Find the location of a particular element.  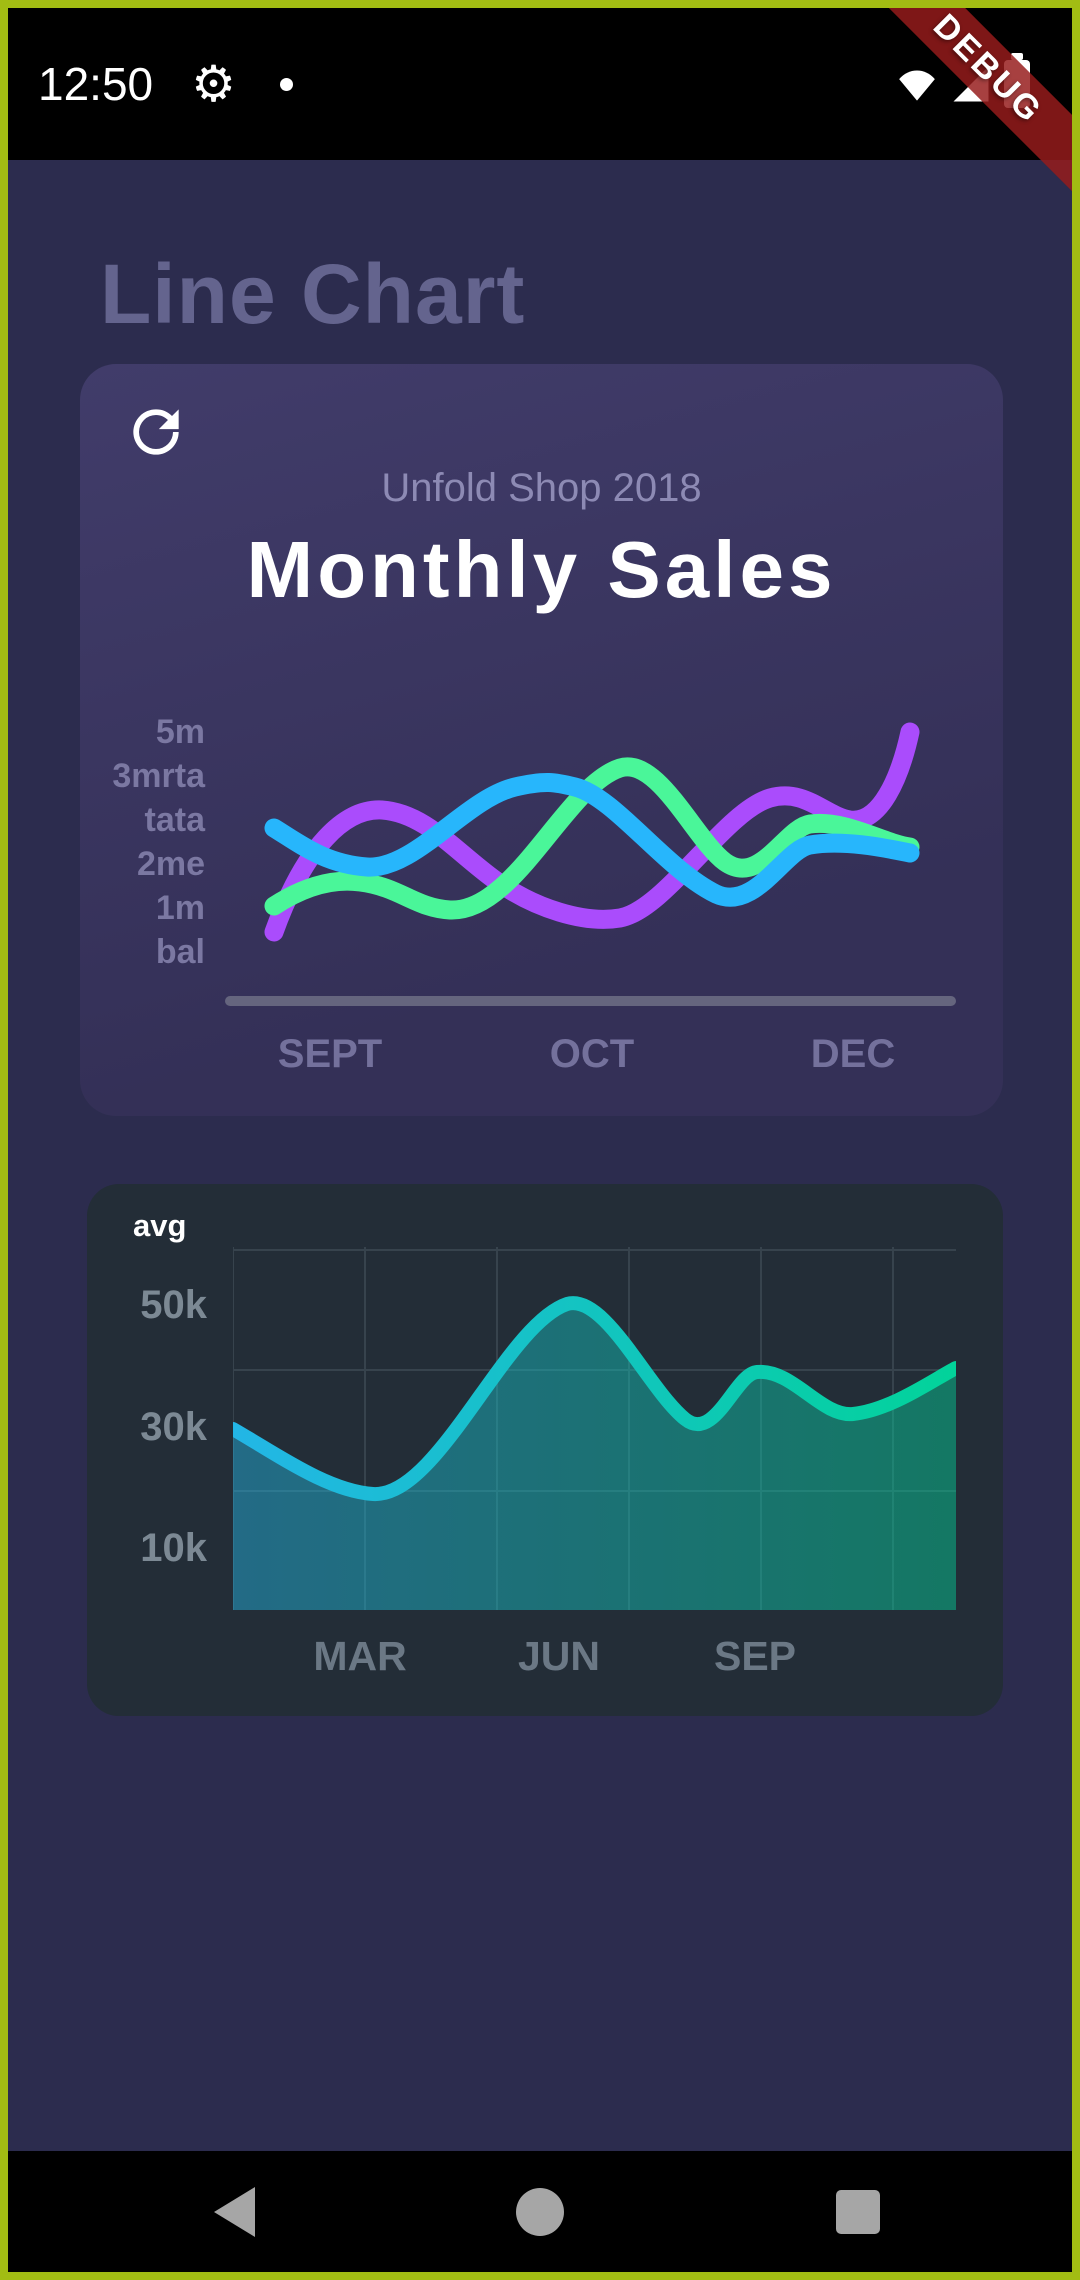

x-axis-label: JUN is located at coordinates (559, 1656).